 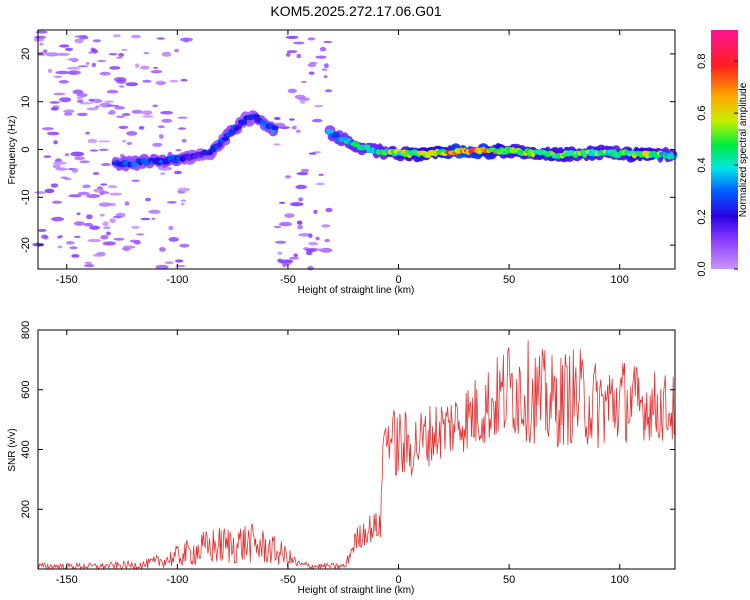 What do you see at coordinates (509, 580) in the screenshot?
I see `x-tick-label: 50` at bounding box center [509, 580].